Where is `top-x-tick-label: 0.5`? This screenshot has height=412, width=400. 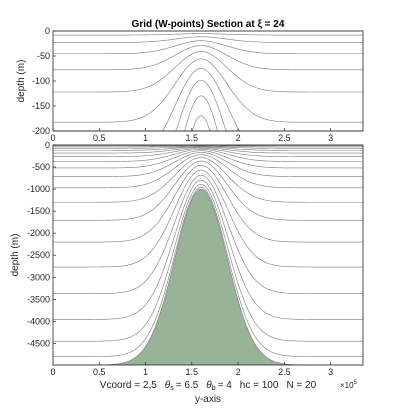
top-x-tick-label: 0.5 is located at coordinates (99, 138).